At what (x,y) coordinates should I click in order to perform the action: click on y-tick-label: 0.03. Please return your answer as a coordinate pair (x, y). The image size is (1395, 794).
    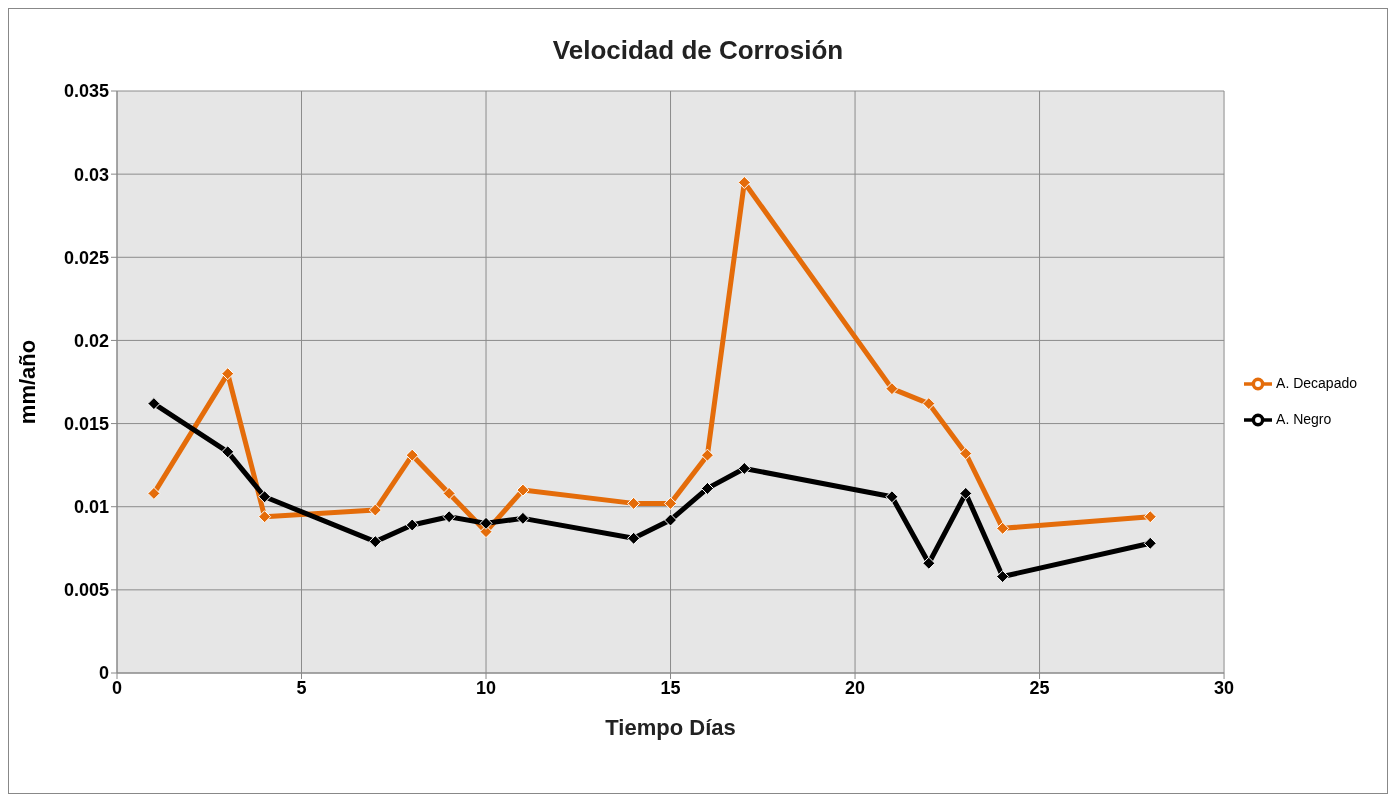
    Looking at the image, I should click on (91, 174).